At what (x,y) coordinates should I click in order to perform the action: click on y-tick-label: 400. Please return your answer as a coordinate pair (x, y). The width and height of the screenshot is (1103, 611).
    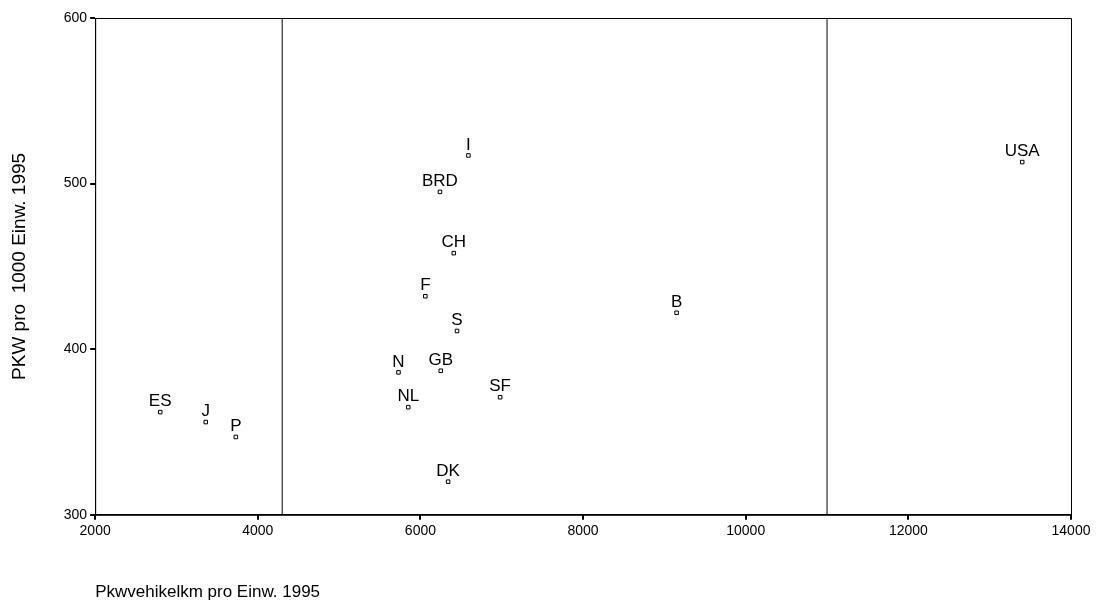
    Looking at the image, I should click on (75, 348).